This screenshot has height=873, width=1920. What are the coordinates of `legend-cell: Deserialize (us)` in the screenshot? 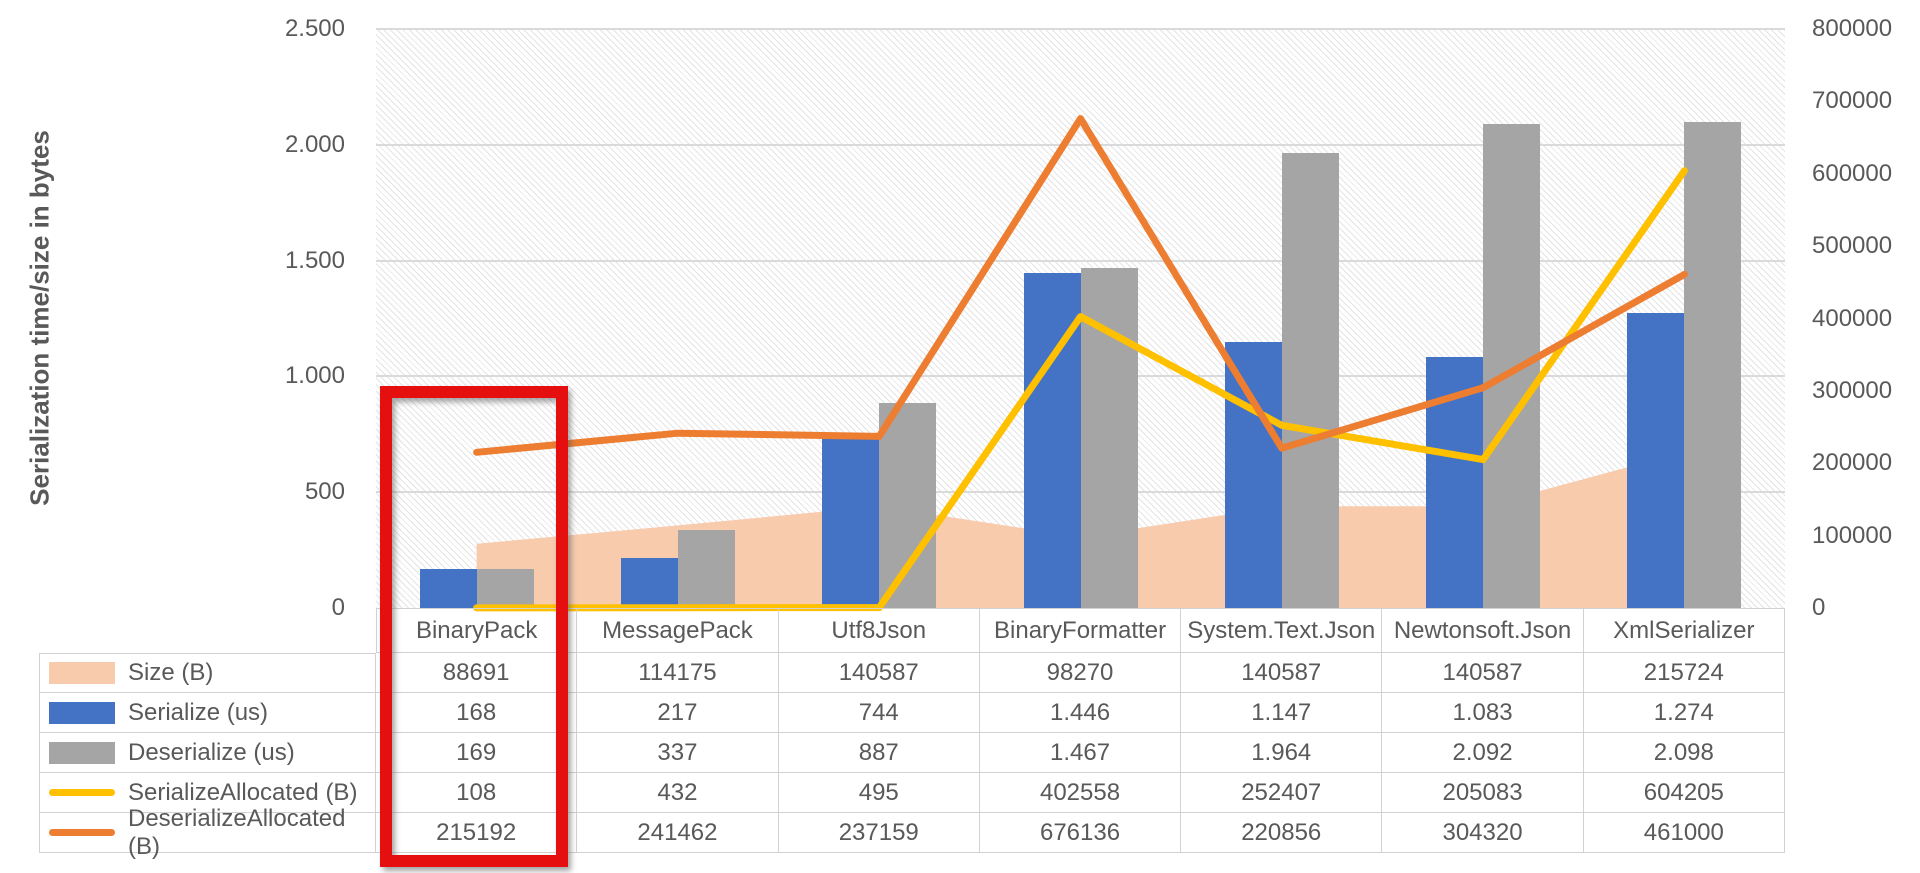 It's located at (207, 753).